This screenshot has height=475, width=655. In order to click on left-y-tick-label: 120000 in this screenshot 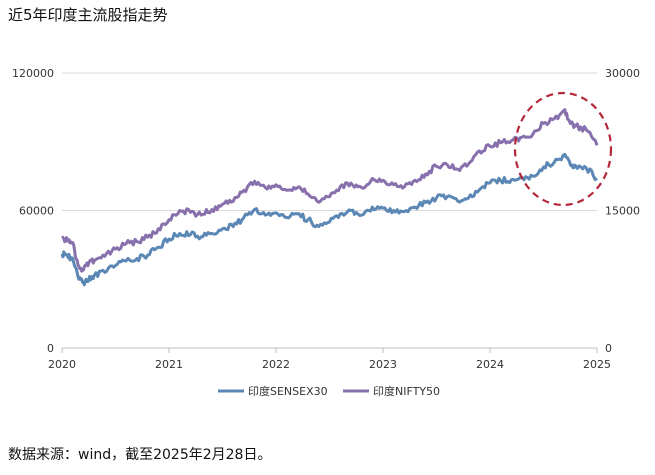, I will do `click(33, 73)`.